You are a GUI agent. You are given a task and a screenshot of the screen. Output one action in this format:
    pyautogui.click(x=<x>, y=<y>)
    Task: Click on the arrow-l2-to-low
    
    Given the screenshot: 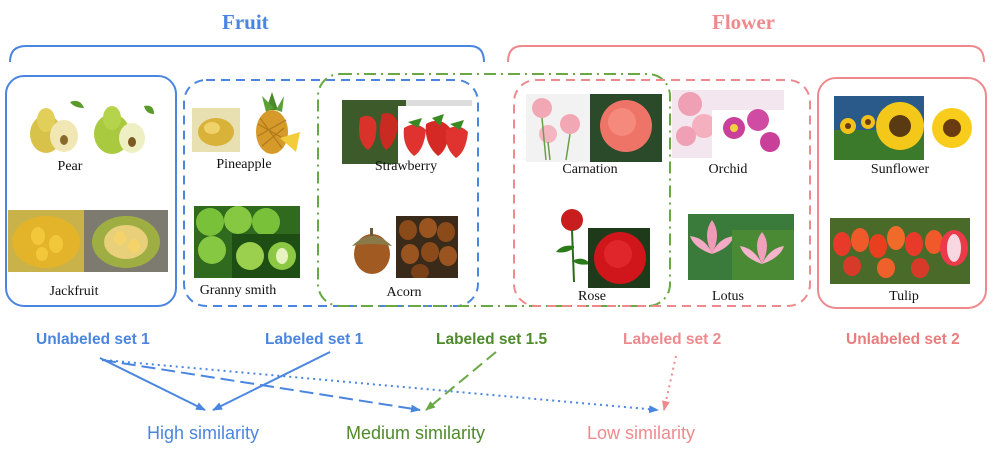 What is the action you would take?
    pyautogui.click(x=669, y=383)
    